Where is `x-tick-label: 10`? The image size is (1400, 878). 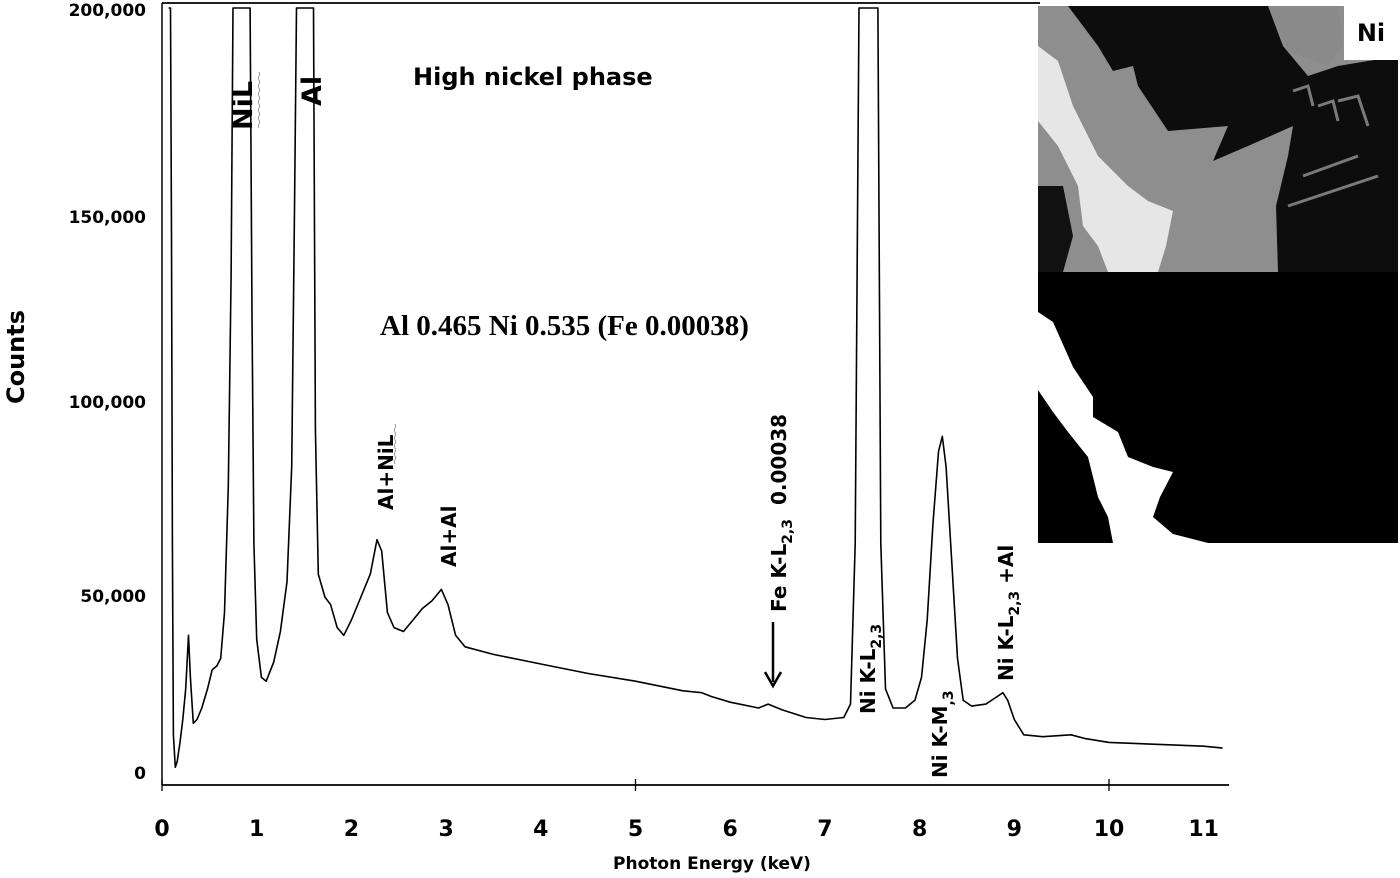 x-tick-label: 10 is located at coordinates (1109, 829).